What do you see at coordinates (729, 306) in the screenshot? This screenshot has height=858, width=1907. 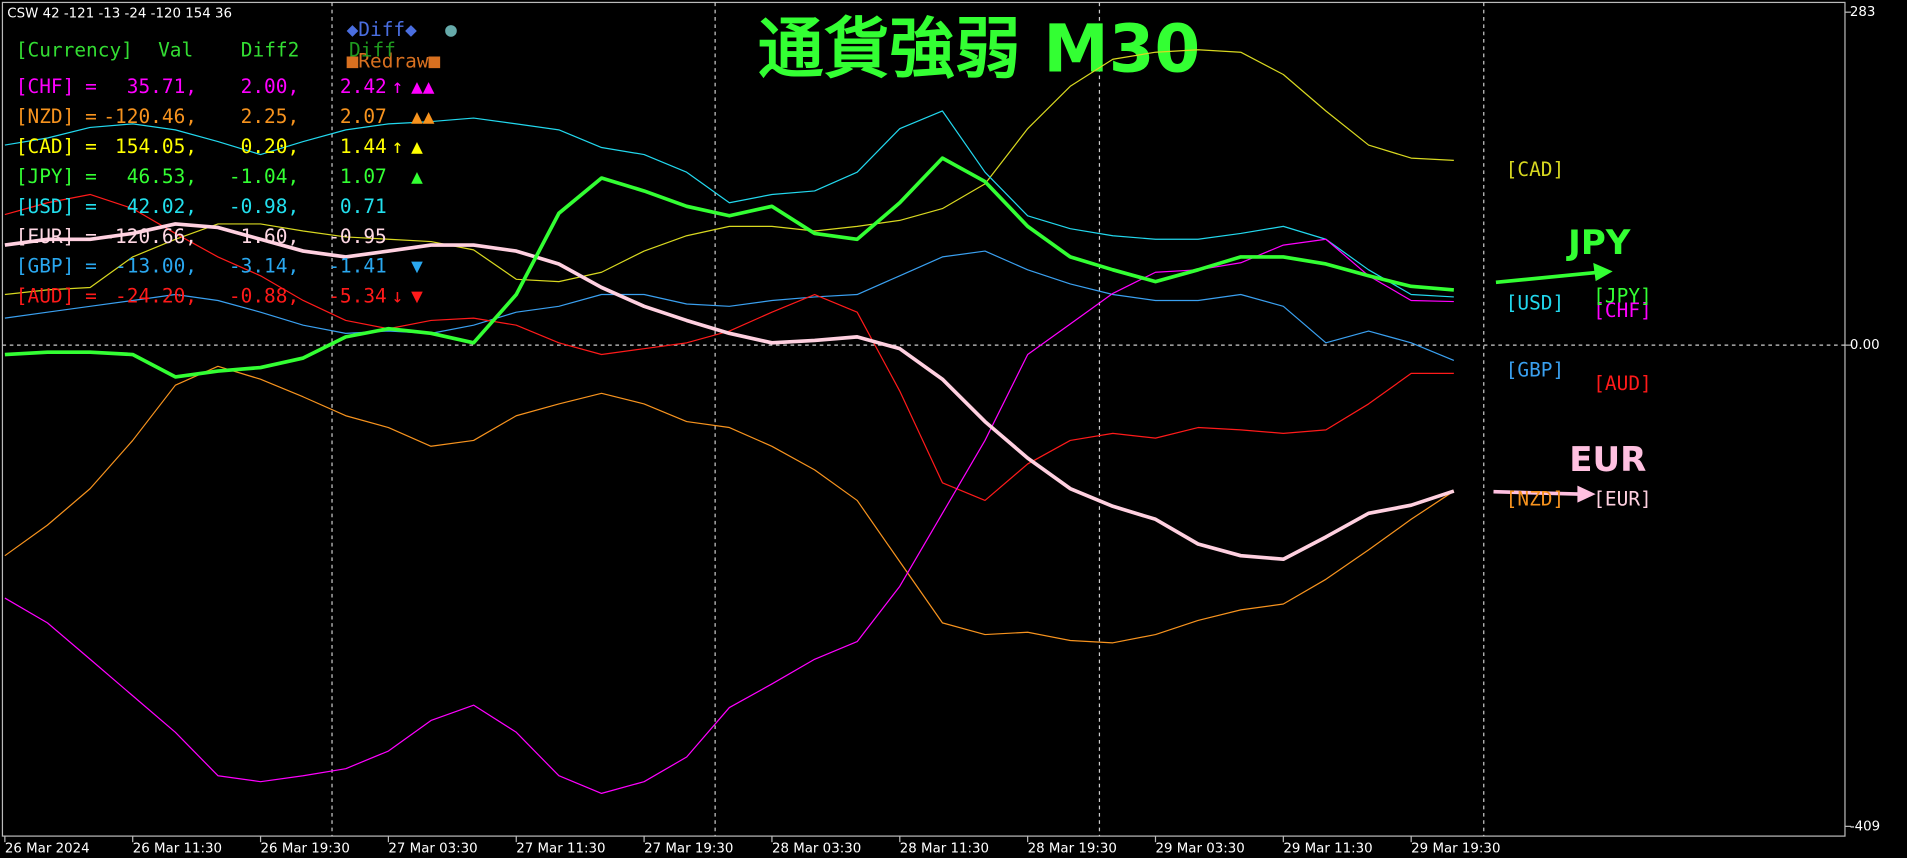 I see `series-line` at bounding box center [729, 306].